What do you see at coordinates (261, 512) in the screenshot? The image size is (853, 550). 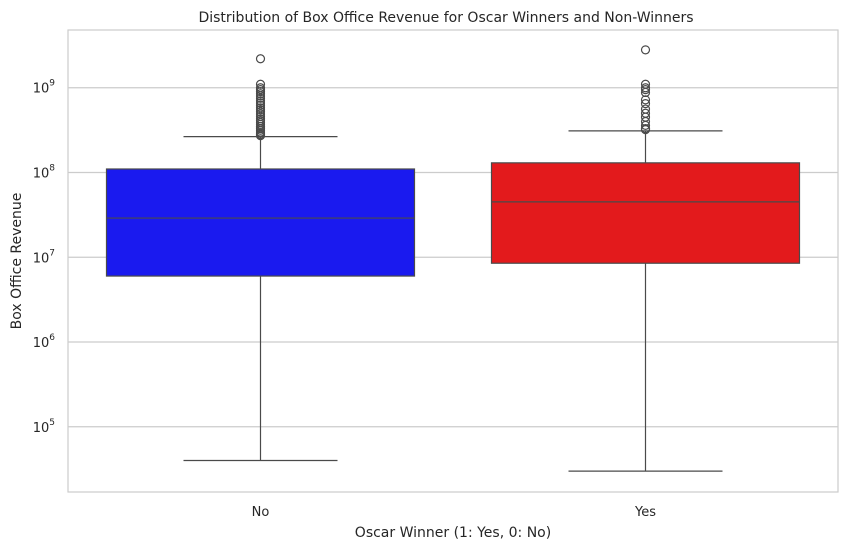 I see `x-tick-label: No` at bounding box center [261, 512].